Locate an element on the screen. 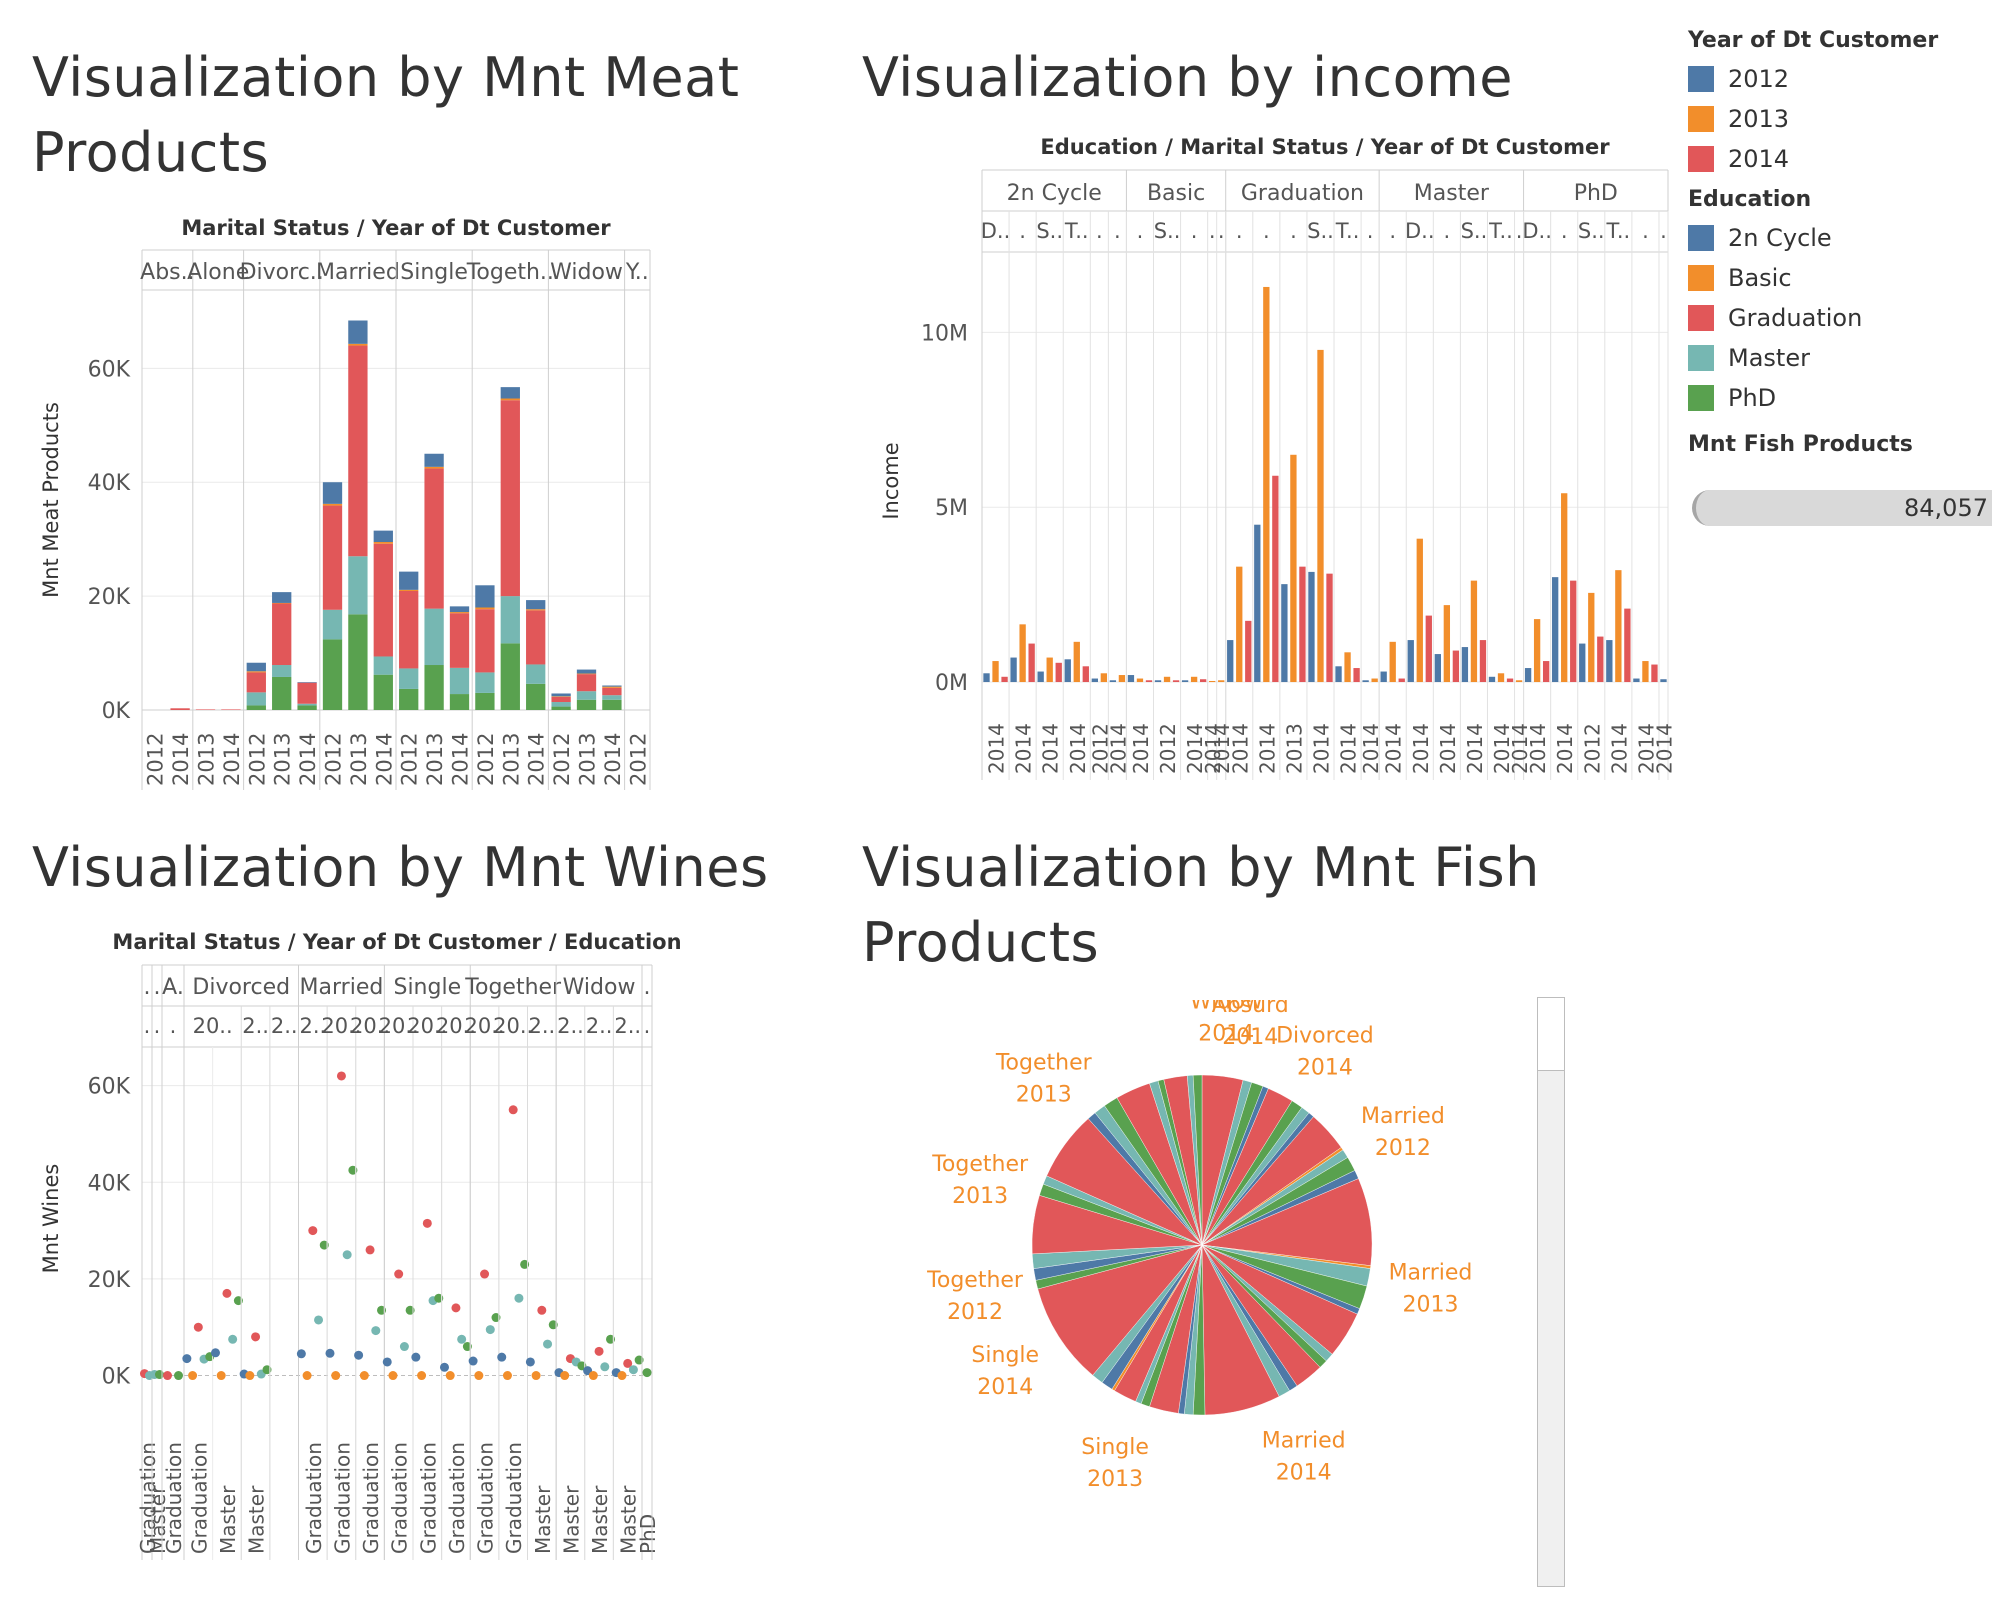 This screenshot has height=1600, width=2000. meat-x-tick: 2012 is located at coordinates (638, 759).